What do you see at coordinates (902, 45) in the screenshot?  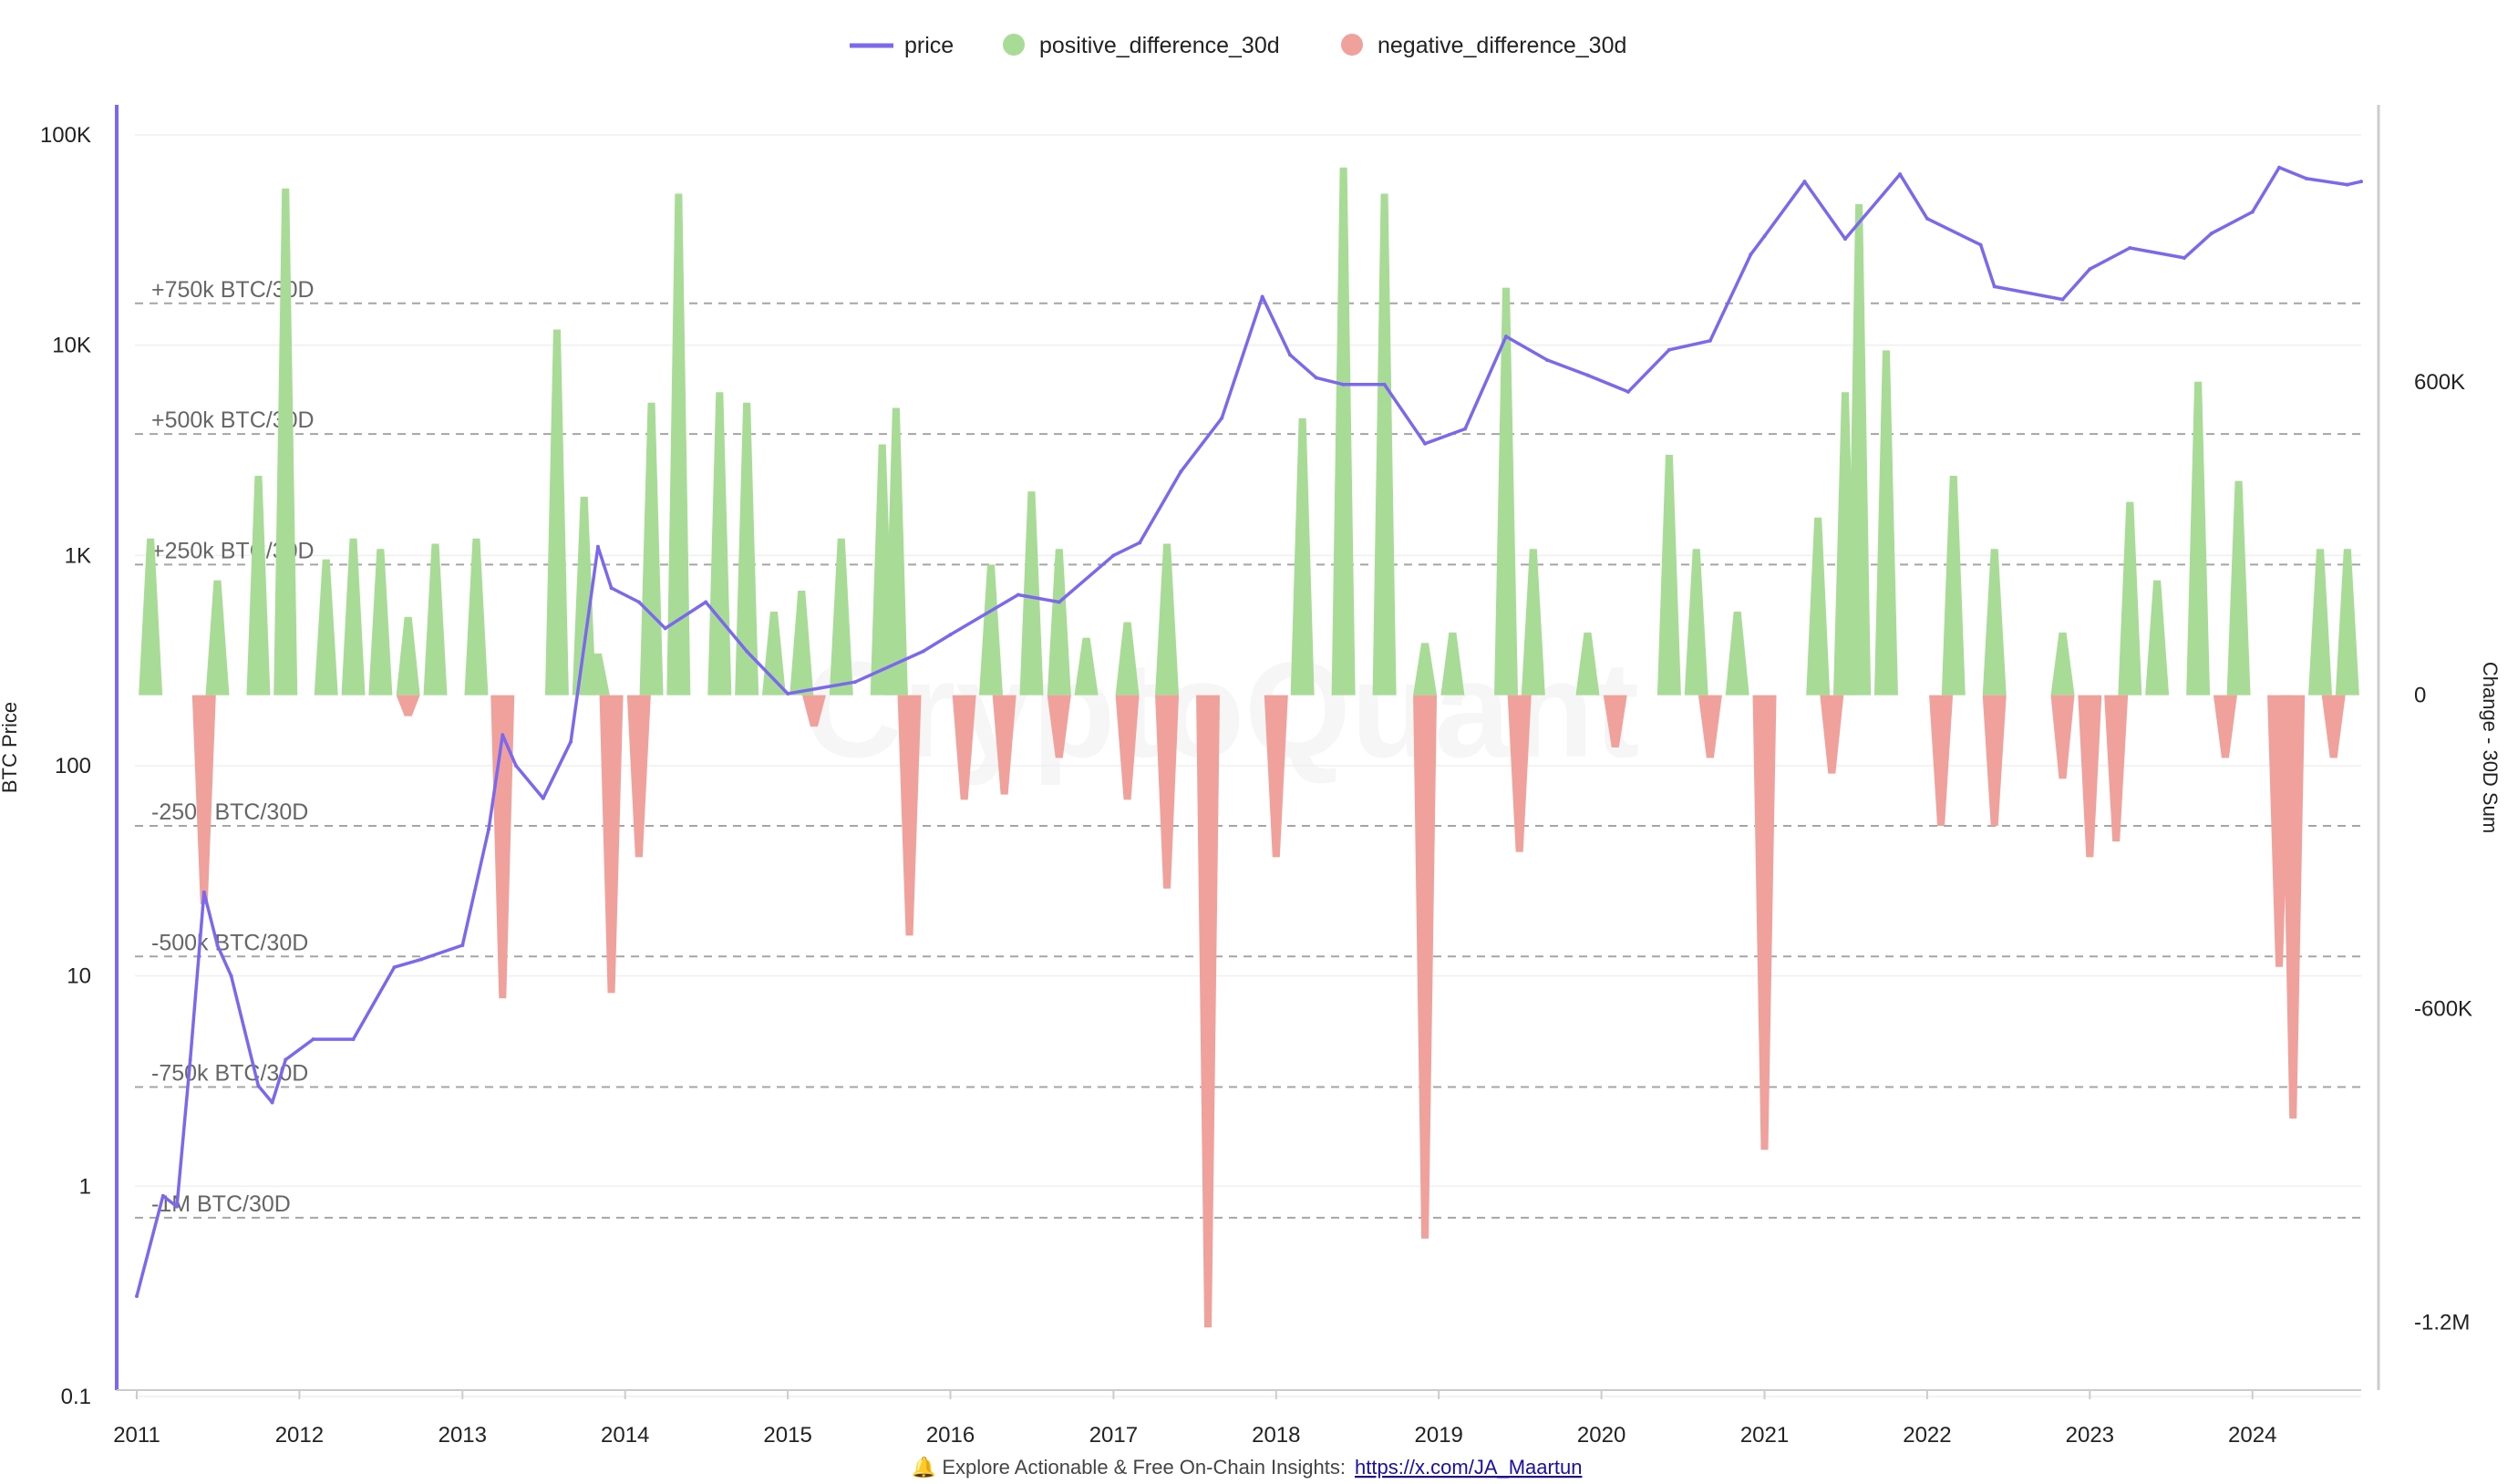 I see `legend-item-price: price` at bounding box center [902, 45].